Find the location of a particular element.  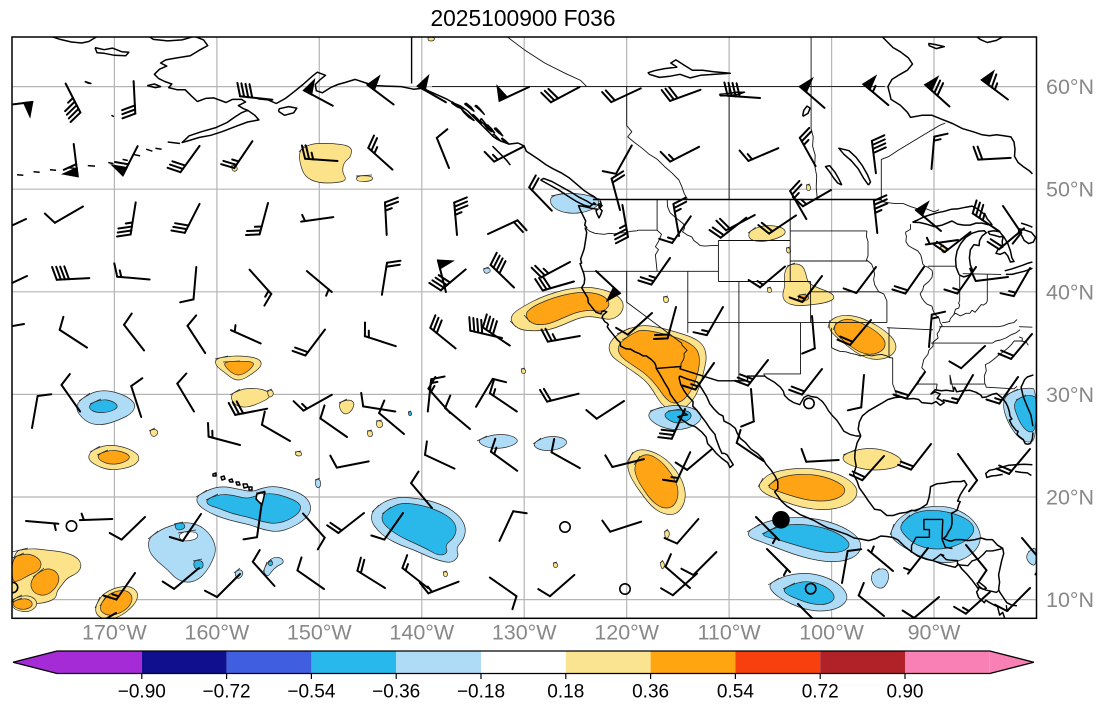

svg-text: 150°W is located at coordinates (319, 633).